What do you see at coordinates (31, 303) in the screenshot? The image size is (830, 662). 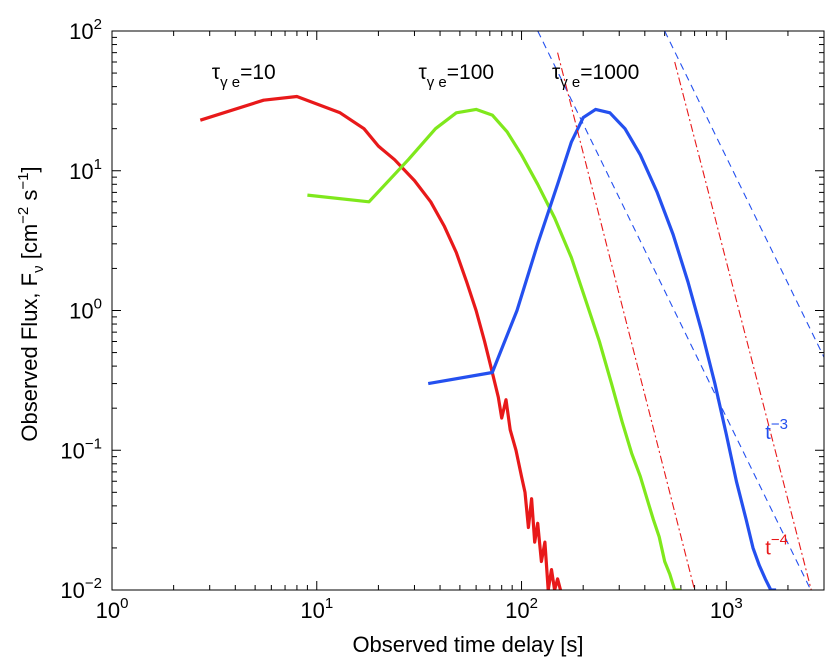 I see `y-axis-label: Observed Flux, Fν [cm−2 s−1]` at bounding box center [31, 303].